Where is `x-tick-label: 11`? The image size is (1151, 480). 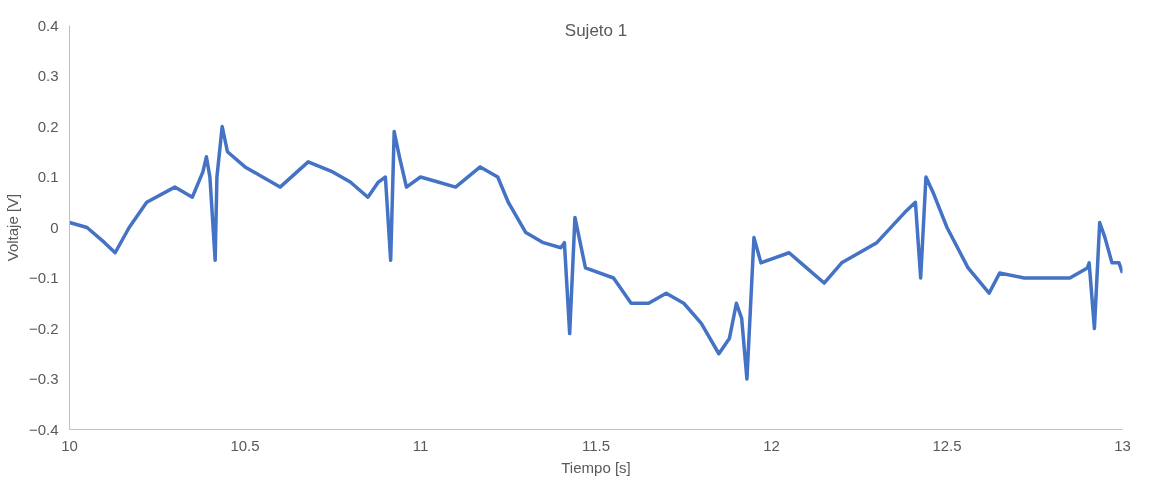
x-tick-label: 11 is located at coordinates (420, 445).